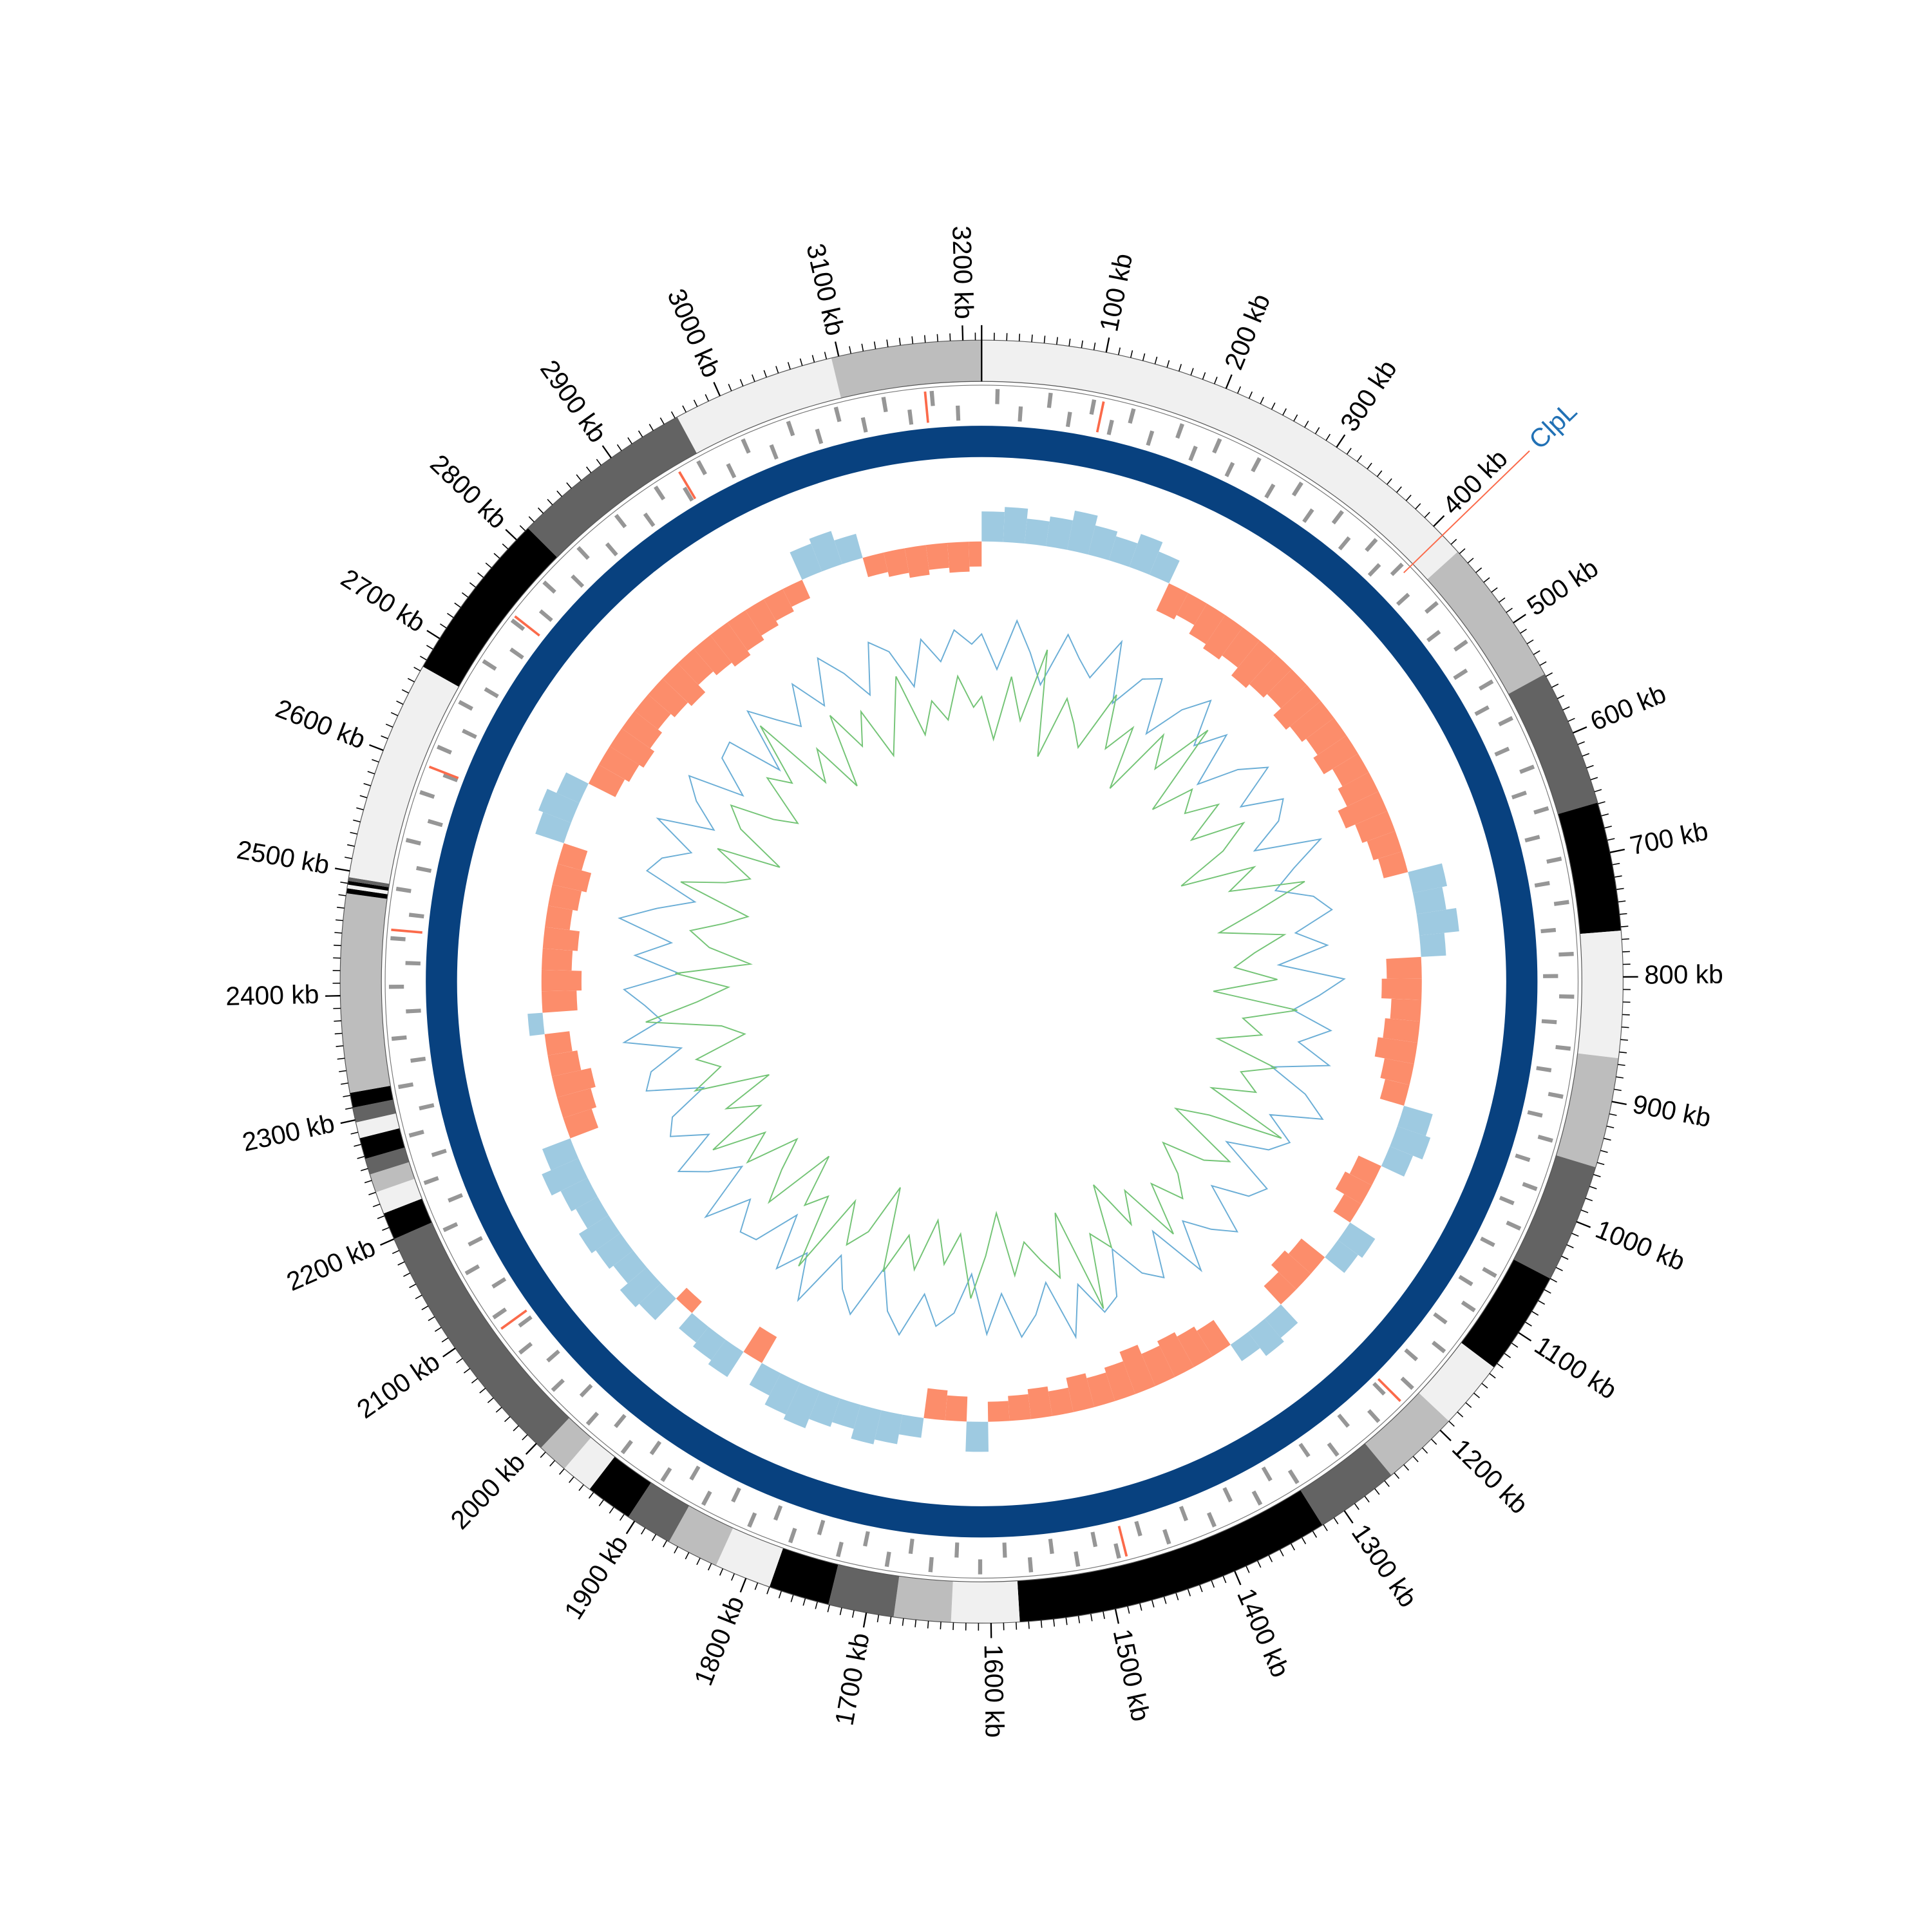  What do you see at coordinates (272, 996) in the screenshot?
I see `tick-label: 2400 kb` at bounding box center [272, 996].